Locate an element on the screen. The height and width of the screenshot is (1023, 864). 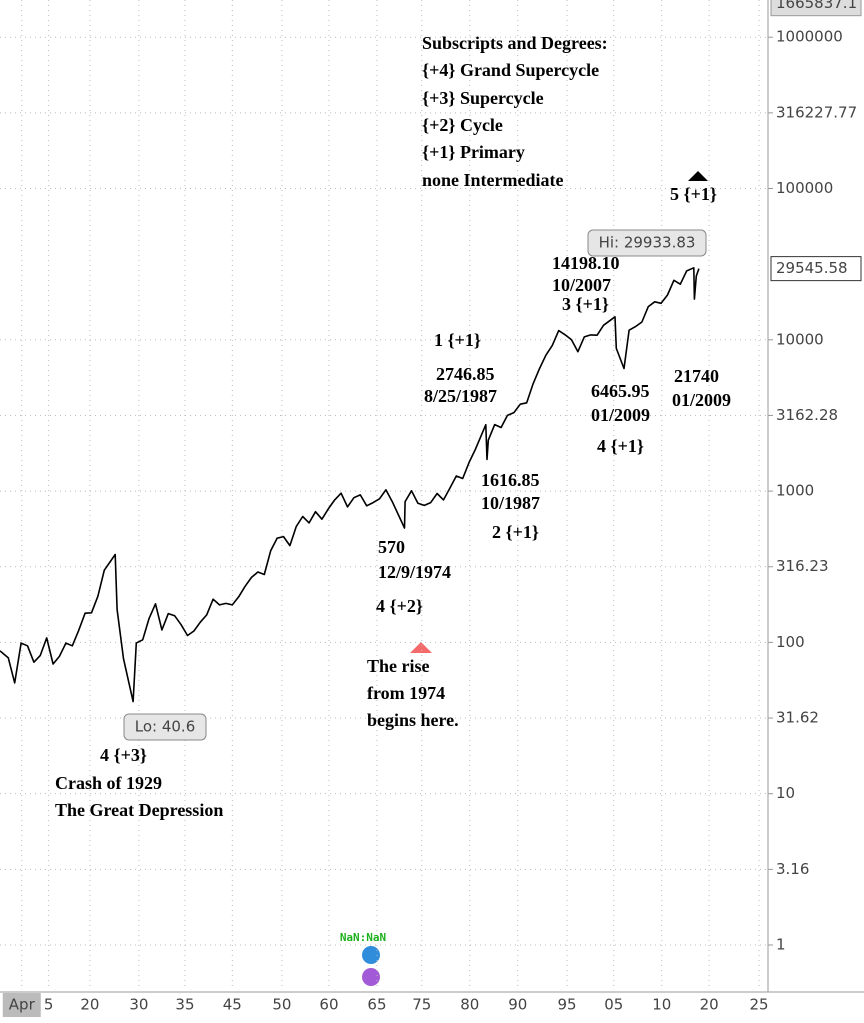
annotation: 10/2007 is located at coordinates (581, 285).